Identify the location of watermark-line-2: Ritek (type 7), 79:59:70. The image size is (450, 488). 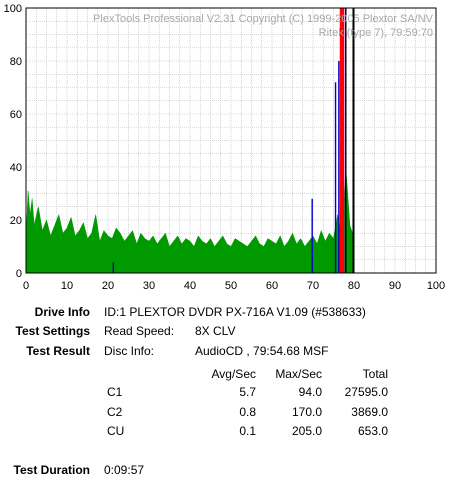
(376, 33).